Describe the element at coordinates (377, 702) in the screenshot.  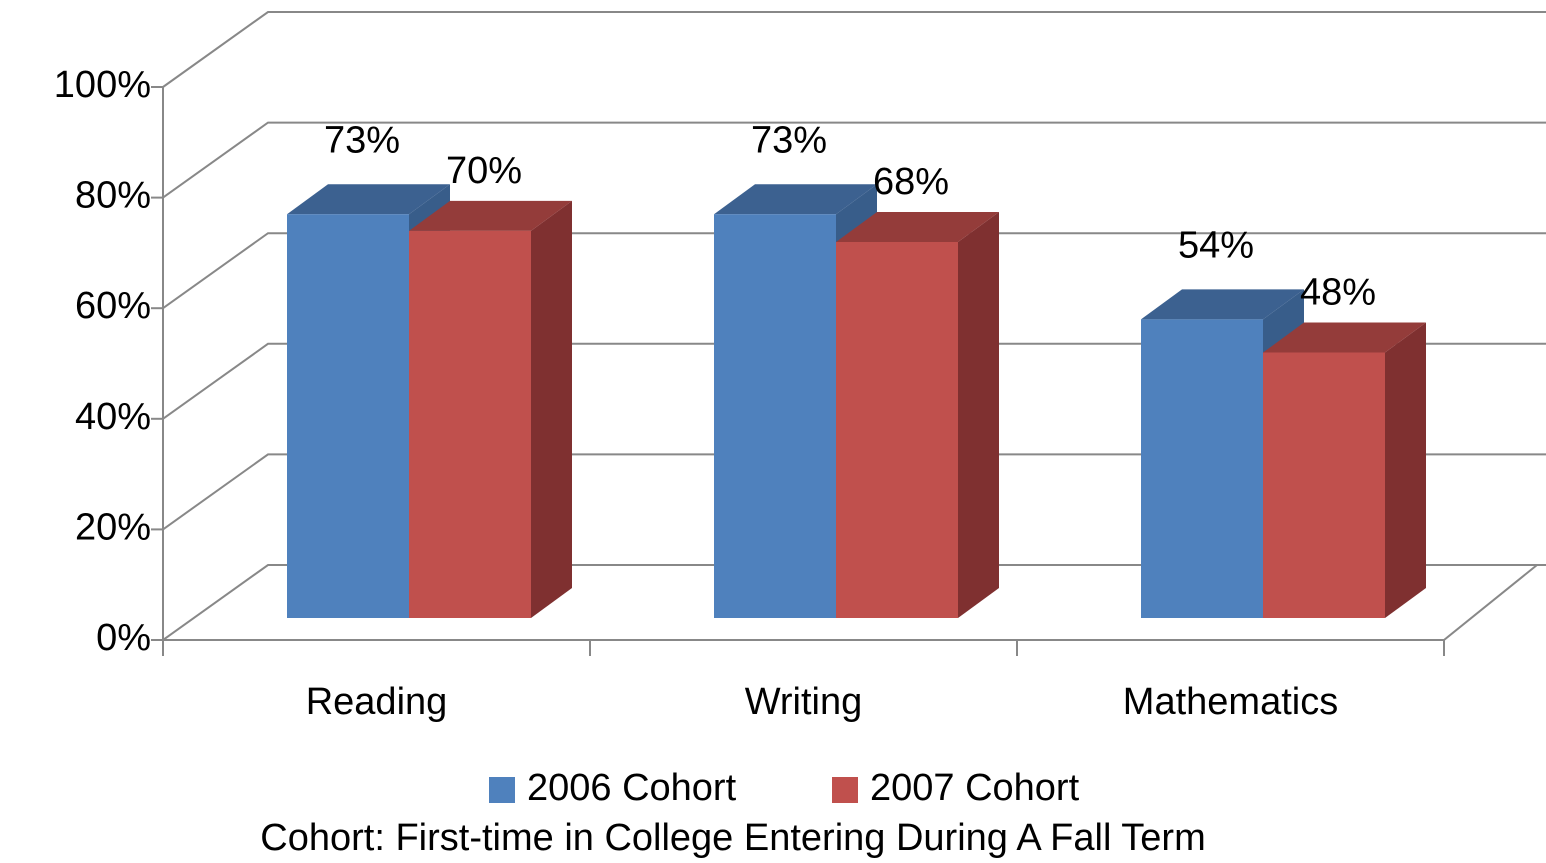
I see `x-tick-label: Reading` at that location.